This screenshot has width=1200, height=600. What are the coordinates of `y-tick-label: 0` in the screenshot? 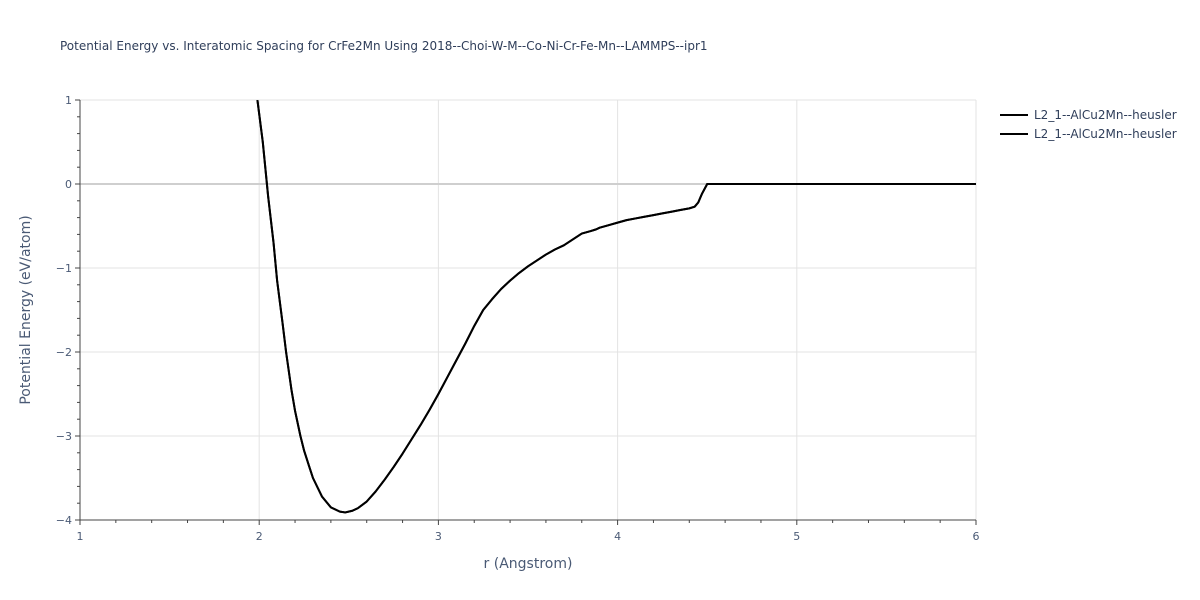 It's located at (68, 184).